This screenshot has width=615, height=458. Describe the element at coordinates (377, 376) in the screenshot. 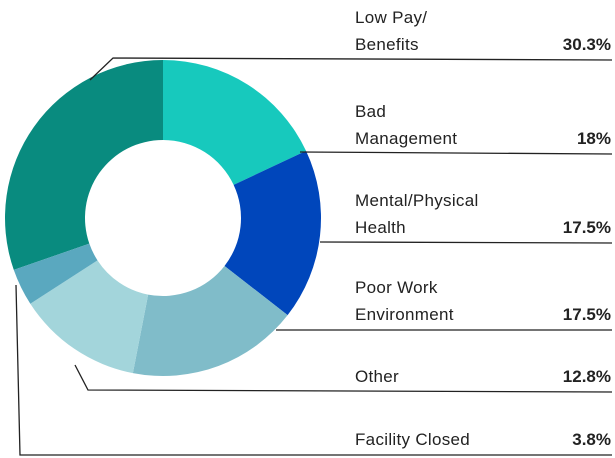

I see `category-label: Other` at that location.